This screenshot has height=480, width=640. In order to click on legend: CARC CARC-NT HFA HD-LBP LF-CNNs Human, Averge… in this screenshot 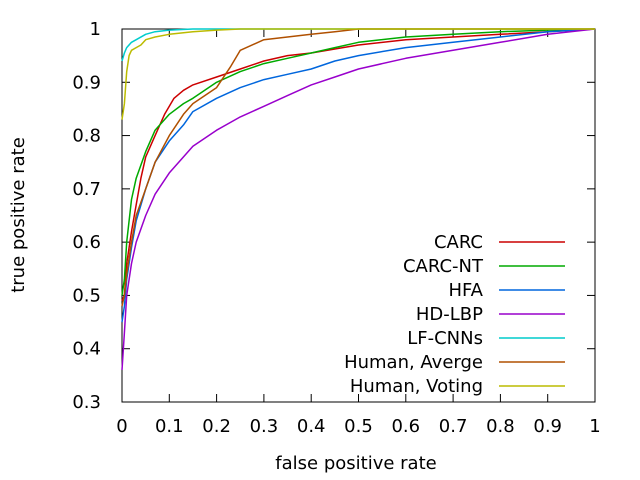, I will do `click(454, 314)`.